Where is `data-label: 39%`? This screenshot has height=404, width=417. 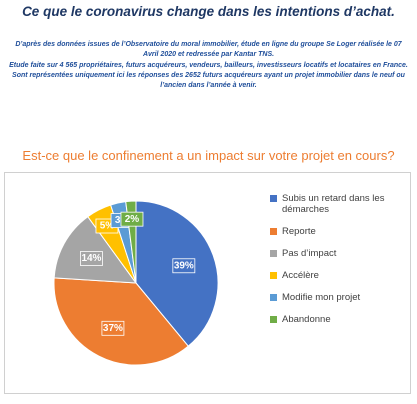
data-label: 39% is located at coordinates (184, 265).